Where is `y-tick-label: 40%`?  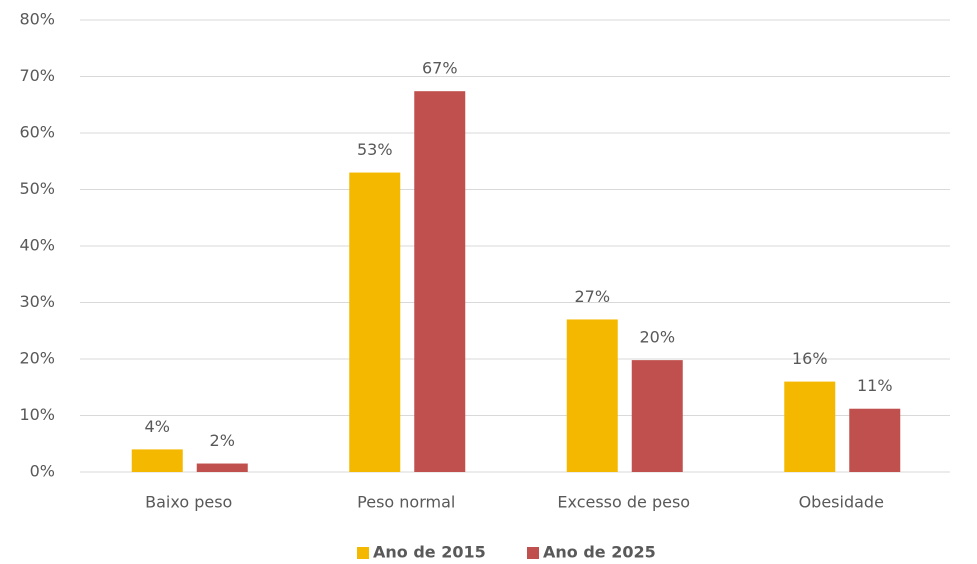
y-tick-label: 40% is located at coordinates (37, 245).